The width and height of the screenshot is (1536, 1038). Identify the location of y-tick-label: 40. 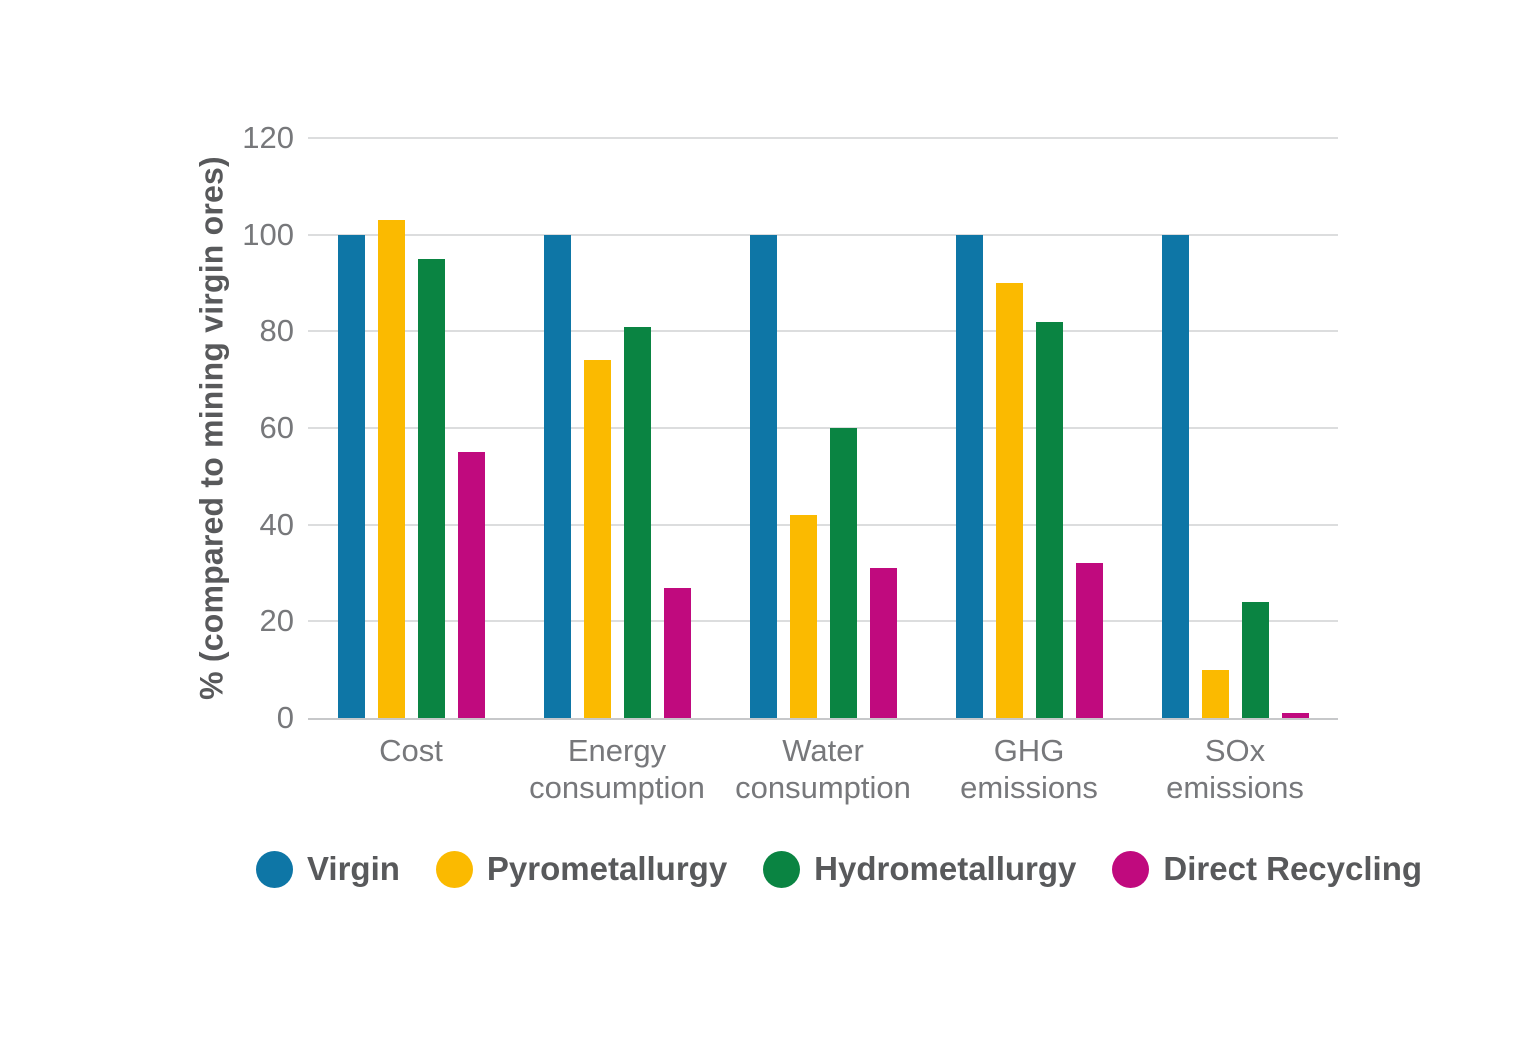
(276, 524).